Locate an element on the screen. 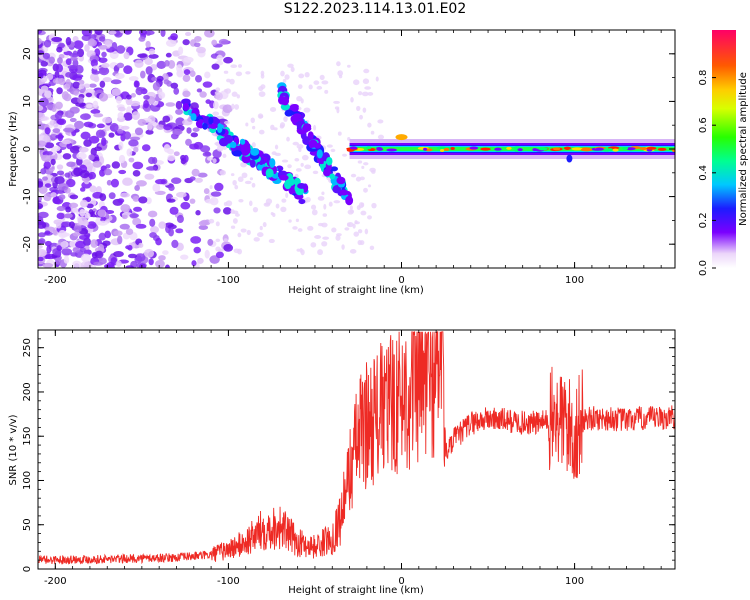  snr-ytick-label: 250 is located at coordinates (27, 347).